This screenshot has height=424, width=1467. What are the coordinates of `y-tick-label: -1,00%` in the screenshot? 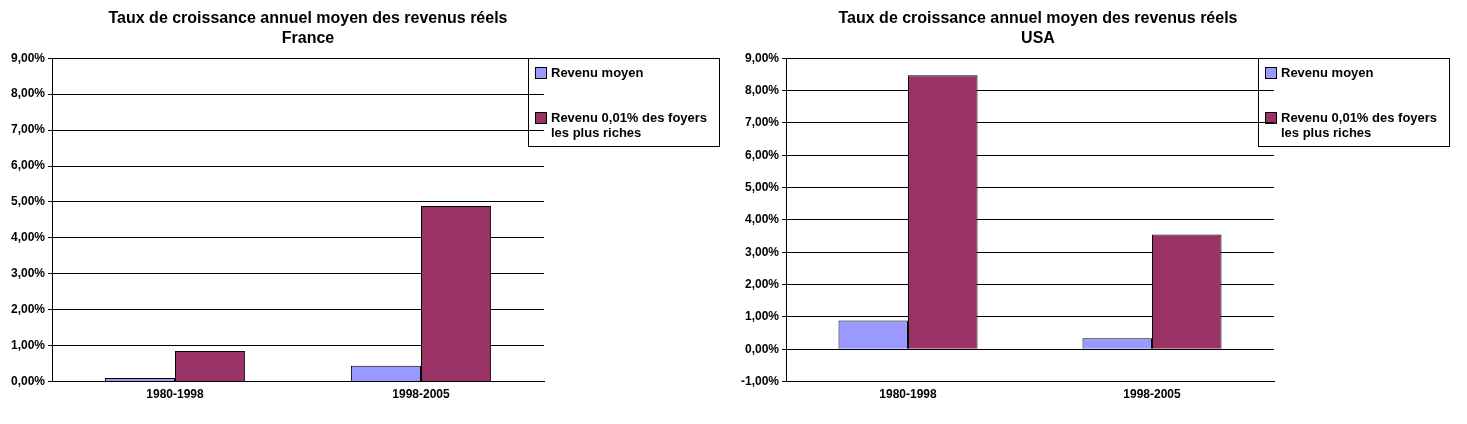 It's located at (760, 380).